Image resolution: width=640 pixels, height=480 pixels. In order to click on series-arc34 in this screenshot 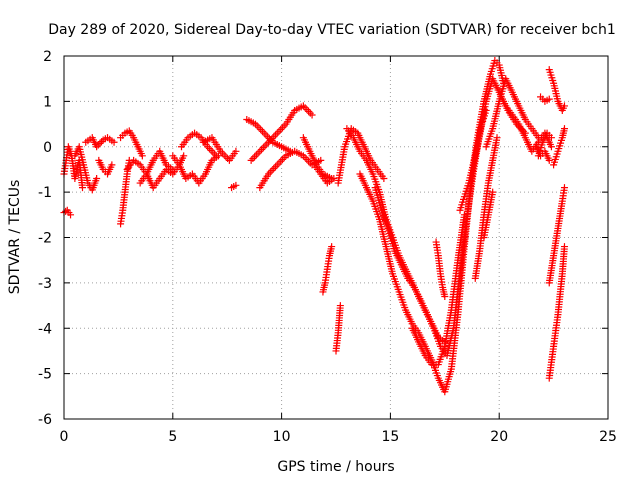, I will do `click(542, 153)`.